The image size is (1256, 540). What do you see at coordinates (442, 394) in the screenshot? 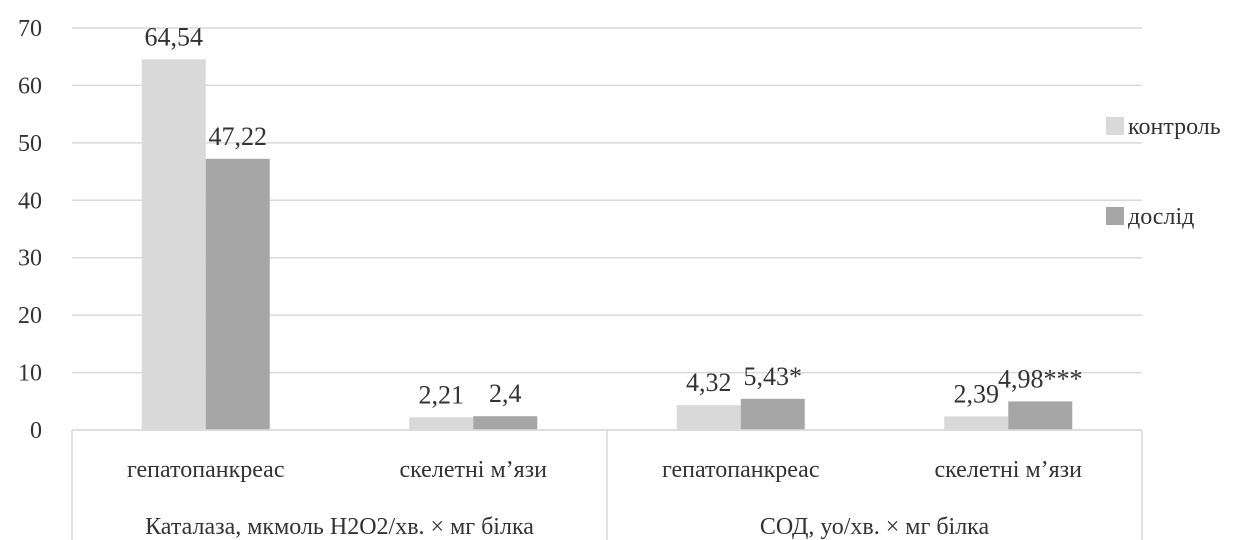
I see `data-label: 2,21` at bounding box center [442, 394].